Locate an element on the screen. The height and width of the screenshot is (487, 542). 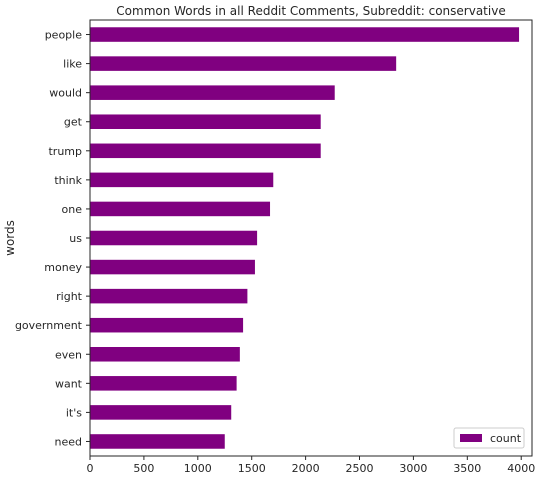
x-tick-label: 2000 is located at coordinates (306, 468).